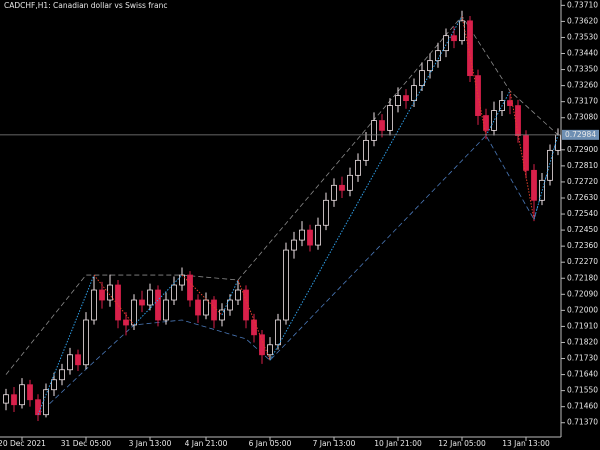 The width and height of the screenshot is (600, 450). I want to click on y-tick-label: 0.71730, so click(582, 358).